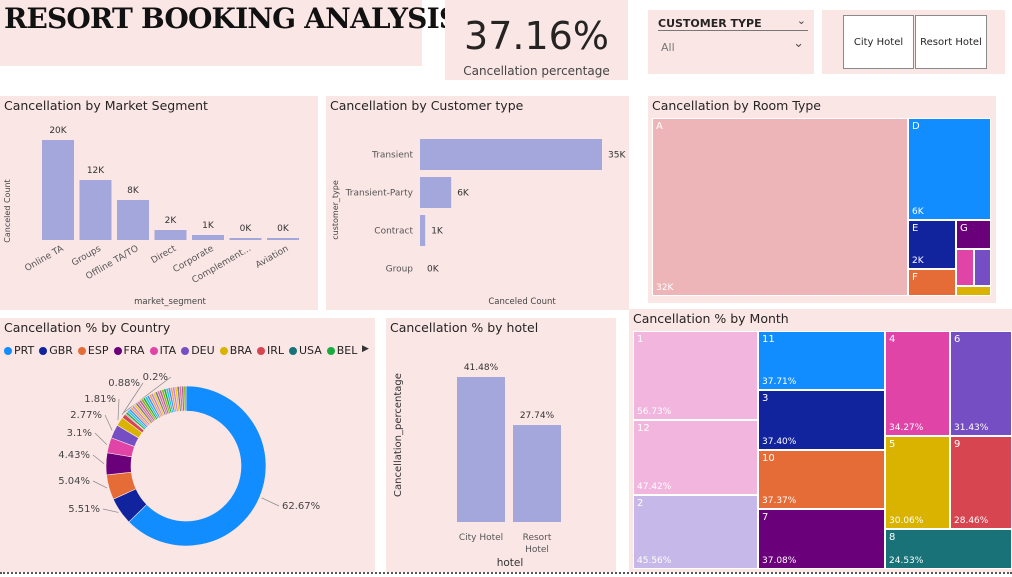 Image resolution: width=1012 pixels, height=577 pixels. Describe the element at coordinates (87, 327) in the screenshot. I see `country-title: Cancellation % by Country` at that location.